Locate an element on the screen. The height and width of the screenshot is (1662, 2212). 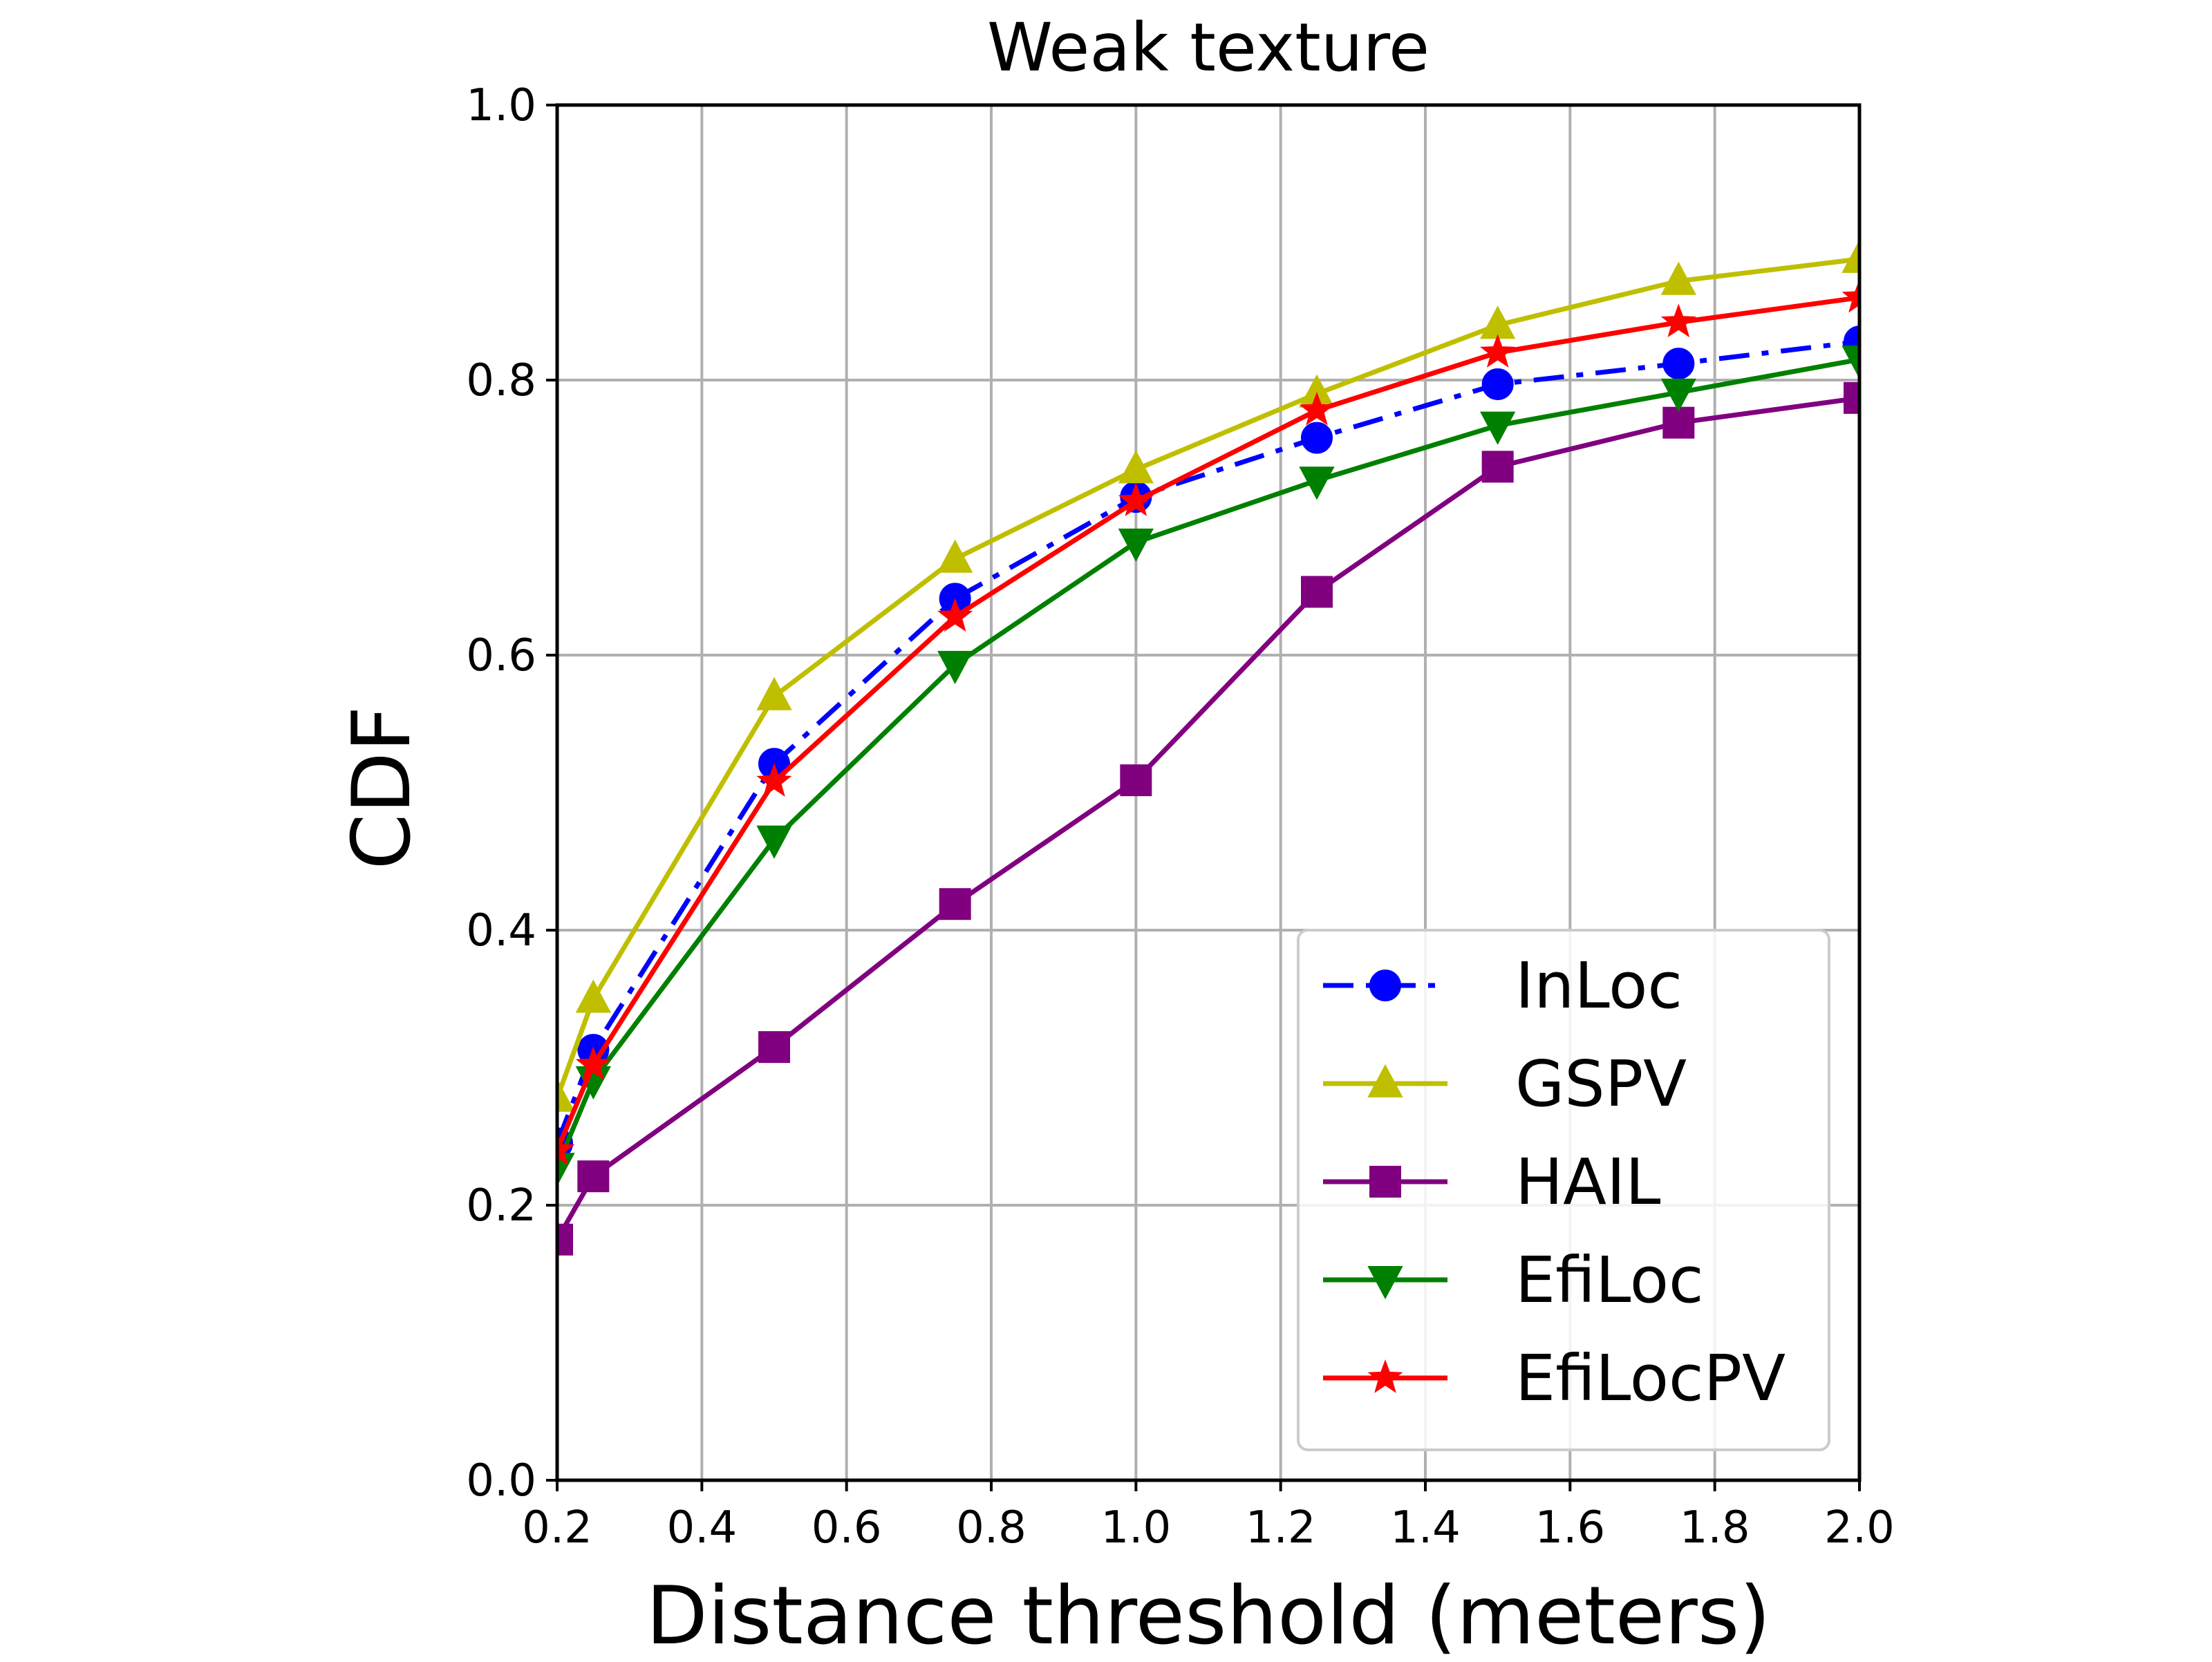
legend: InLoc GSPV HAIL EfiLoc EfiLocPV is located at coordinates (1563, 1190).